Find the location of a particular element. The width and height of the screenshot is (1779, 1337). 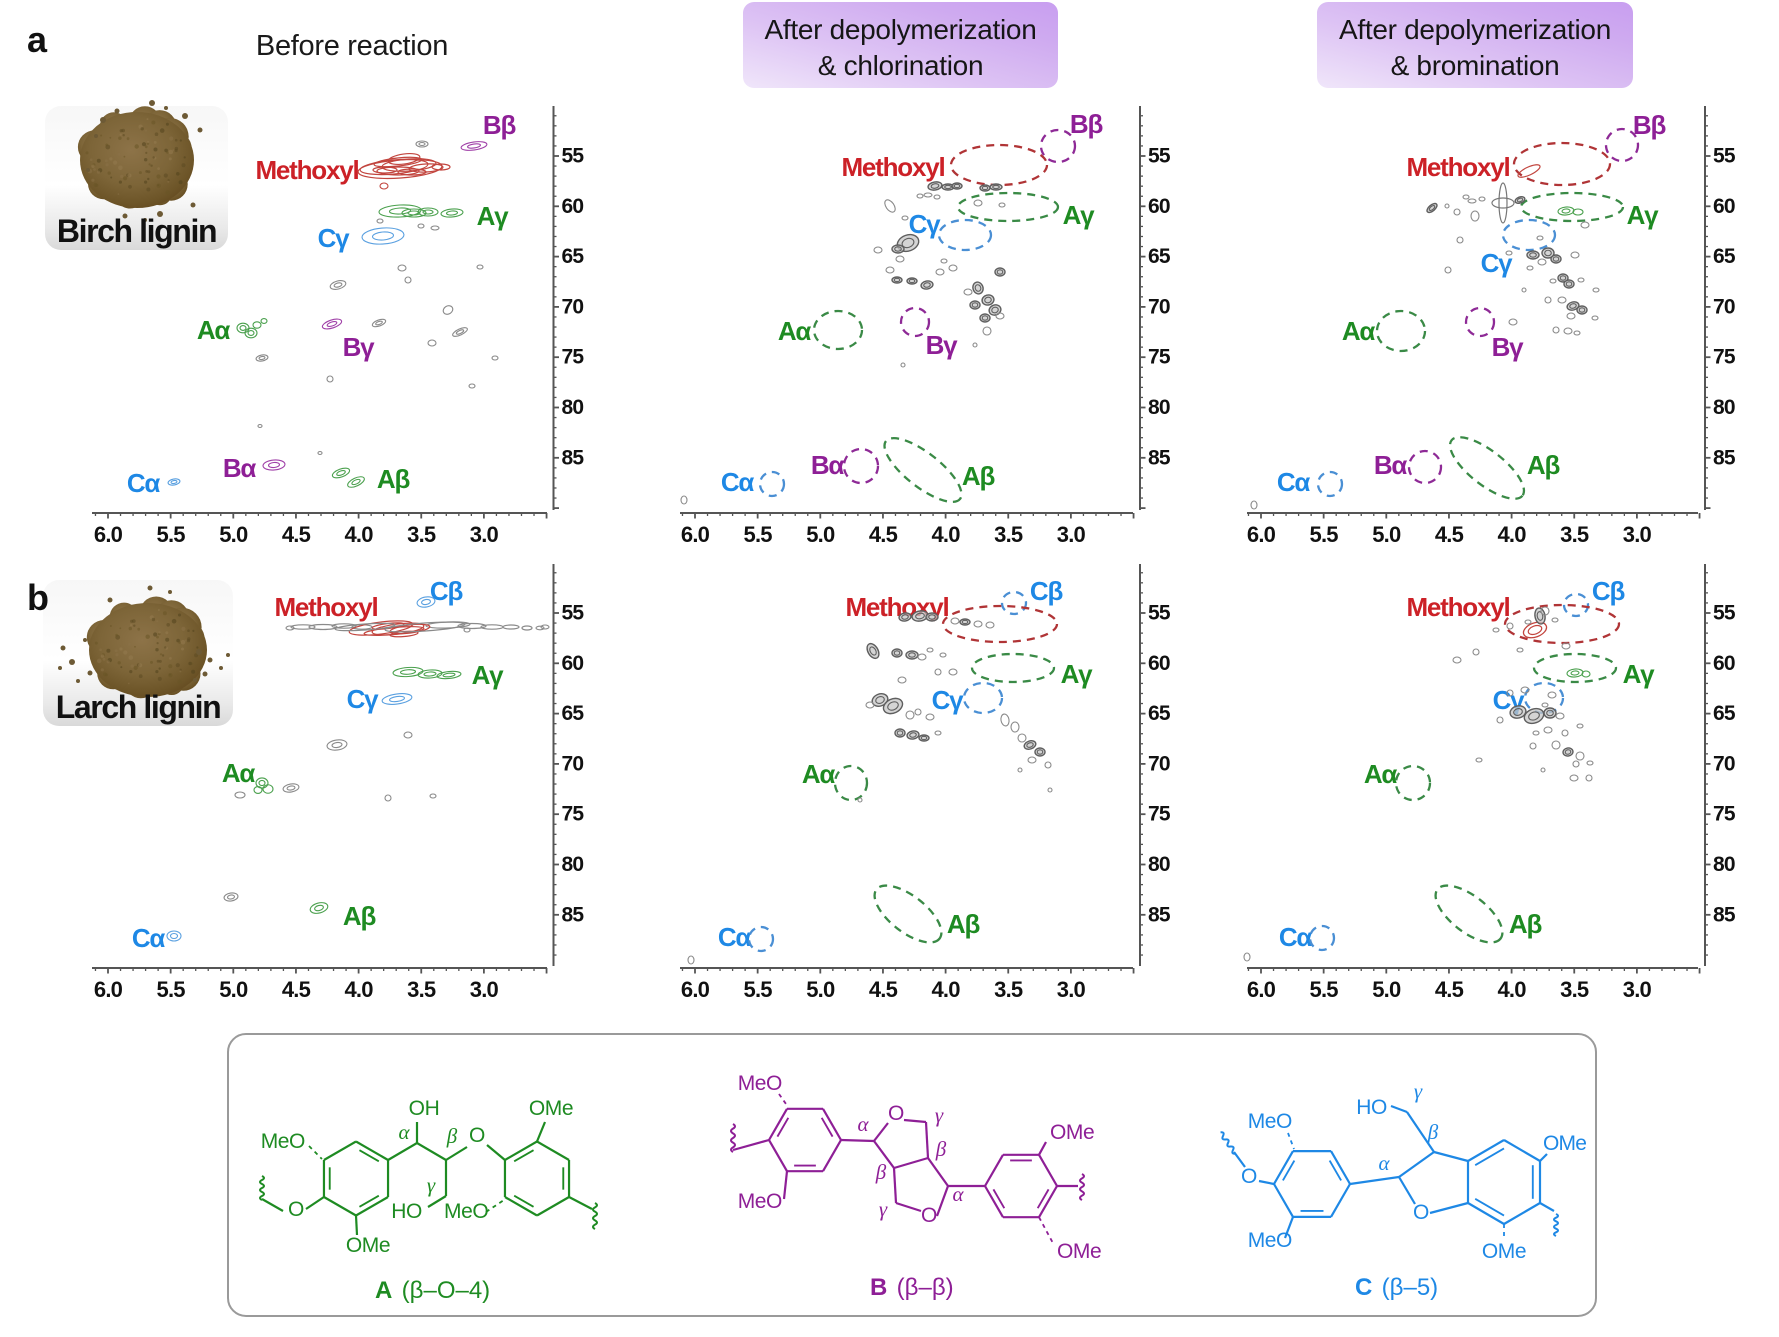

svg-text: HO is located at coordinates (1371, 1107).